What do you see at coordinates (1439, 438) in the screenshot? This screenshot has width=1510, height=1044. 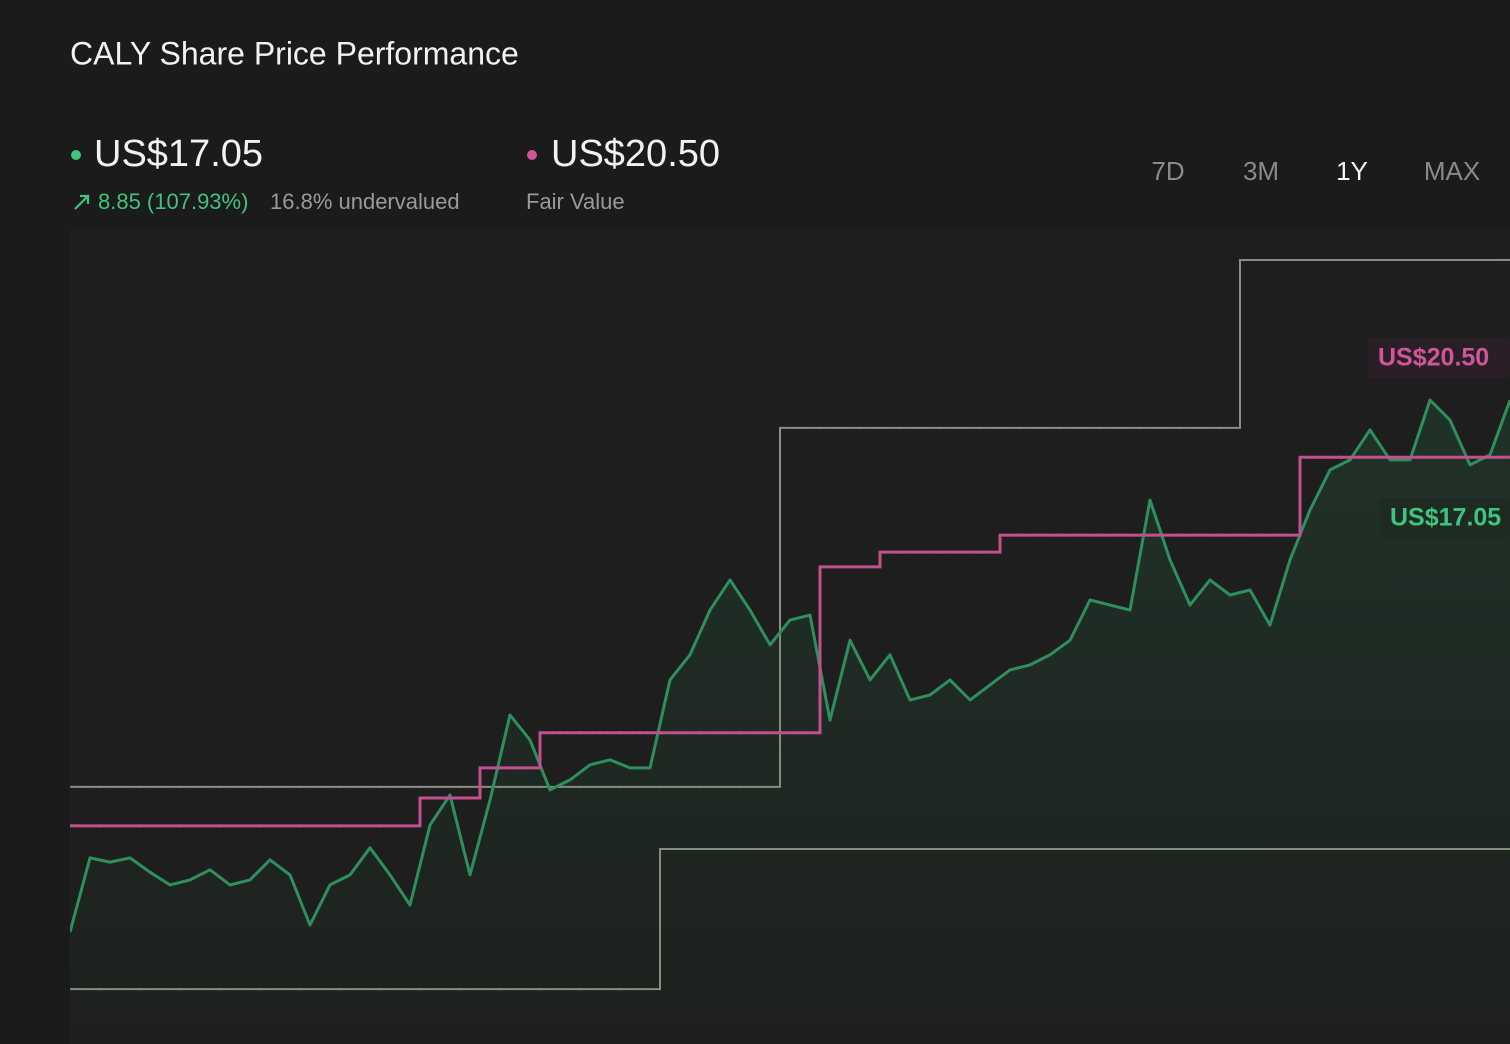 I see `end-labels: US$17.05 US$20.50` at bounding box center [1439, 438].